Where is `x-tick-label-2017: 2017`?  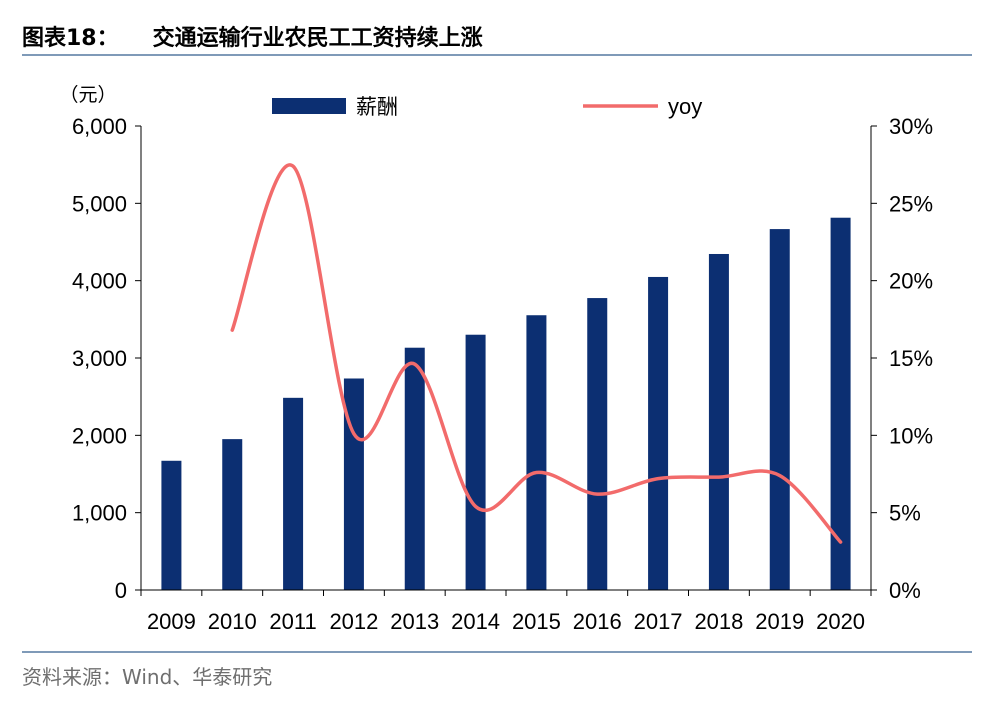 x-tick-label-2017: 2017 is located at coordinates (658, 621).